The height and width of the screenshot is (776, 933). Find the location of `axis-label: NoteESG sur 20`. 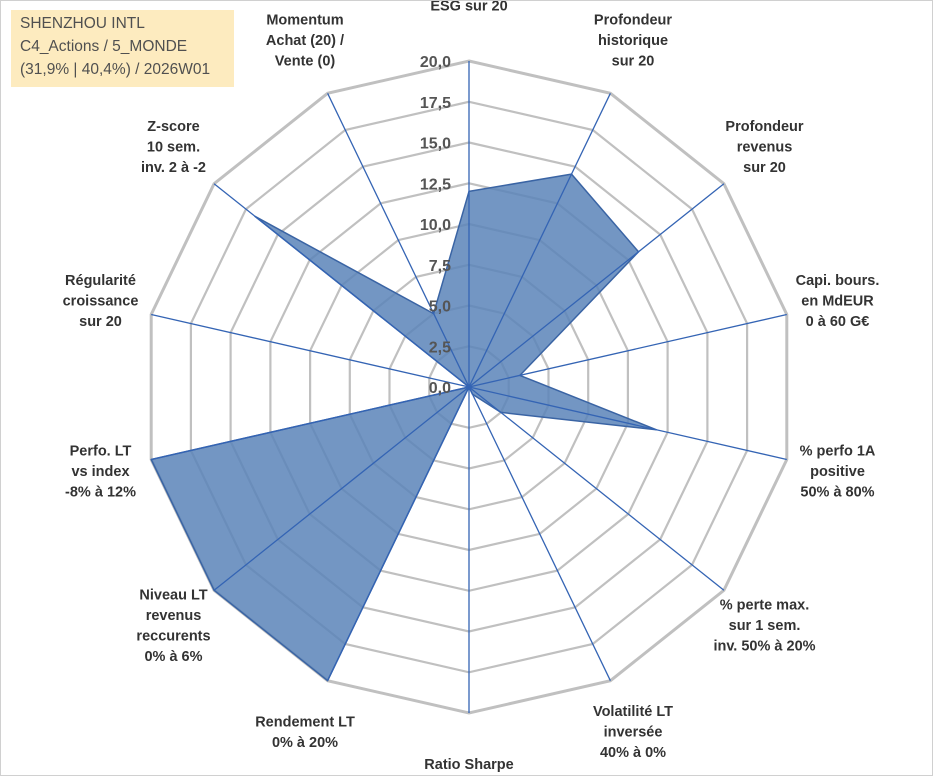

axis-label: NoteESG sur 20 is located at coordinates (468, 8).